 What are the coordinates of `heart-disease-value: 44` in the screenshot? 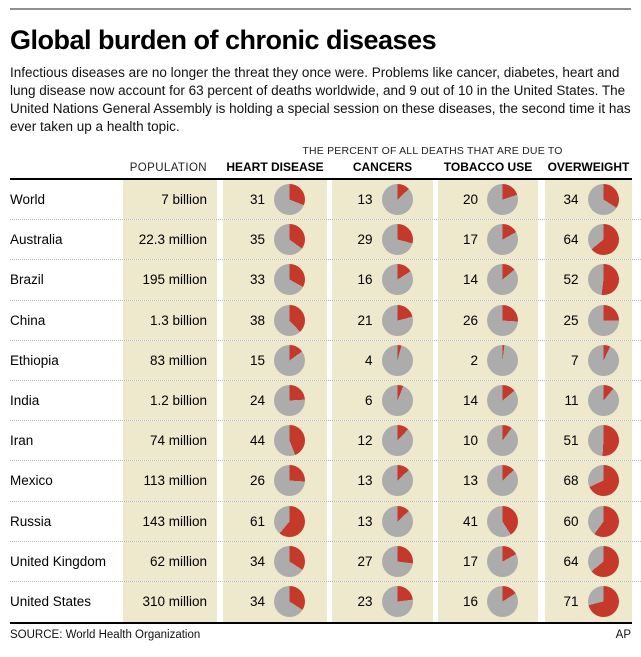 It's located at (257, 441).